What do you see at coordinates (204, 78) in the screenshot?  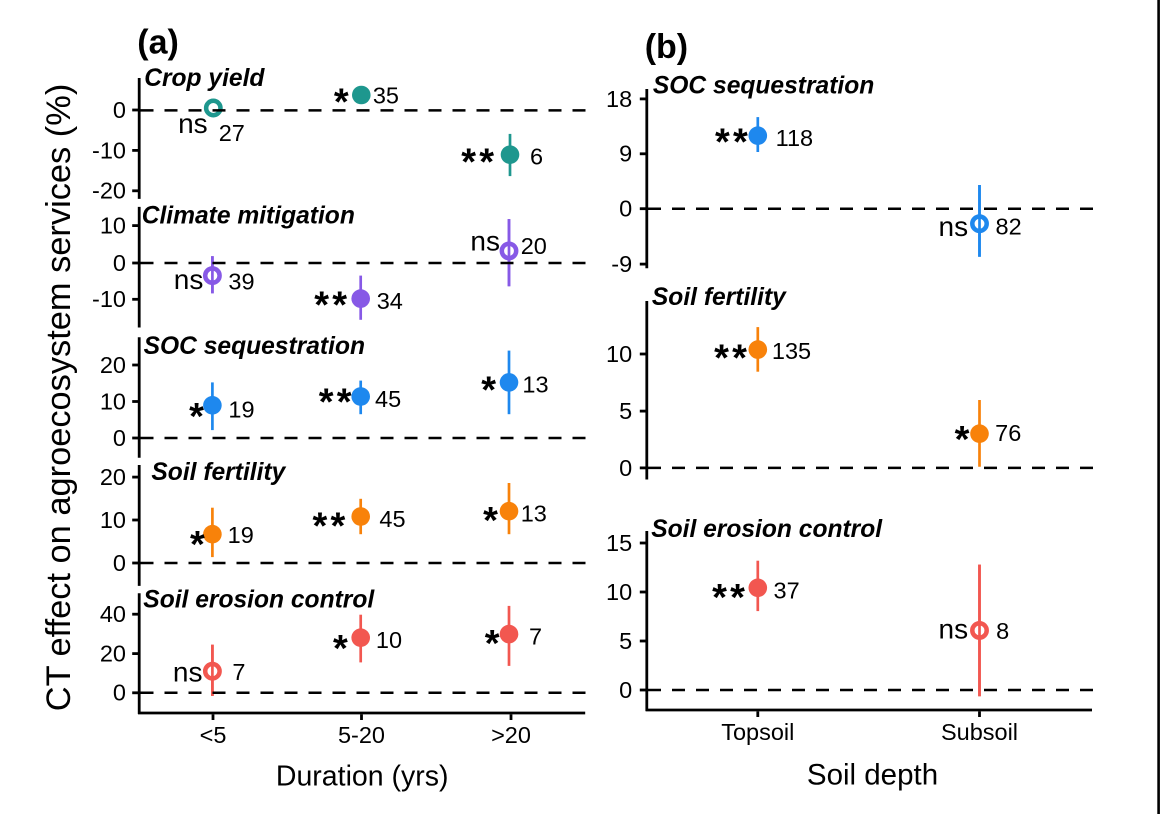 I see `svg-text: Crop yield` at bounding box center [204, 78].